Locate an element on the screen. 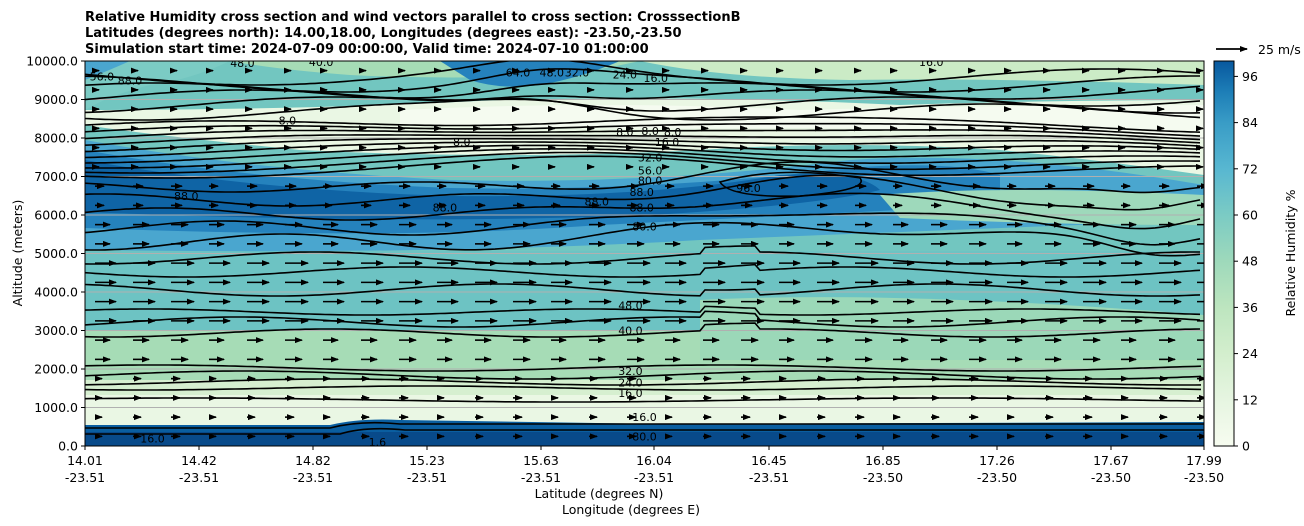 The height and width of the screenshot is (526, 1304). x-tick-label-lat: 15.63 is located at coordinates (541, 460).